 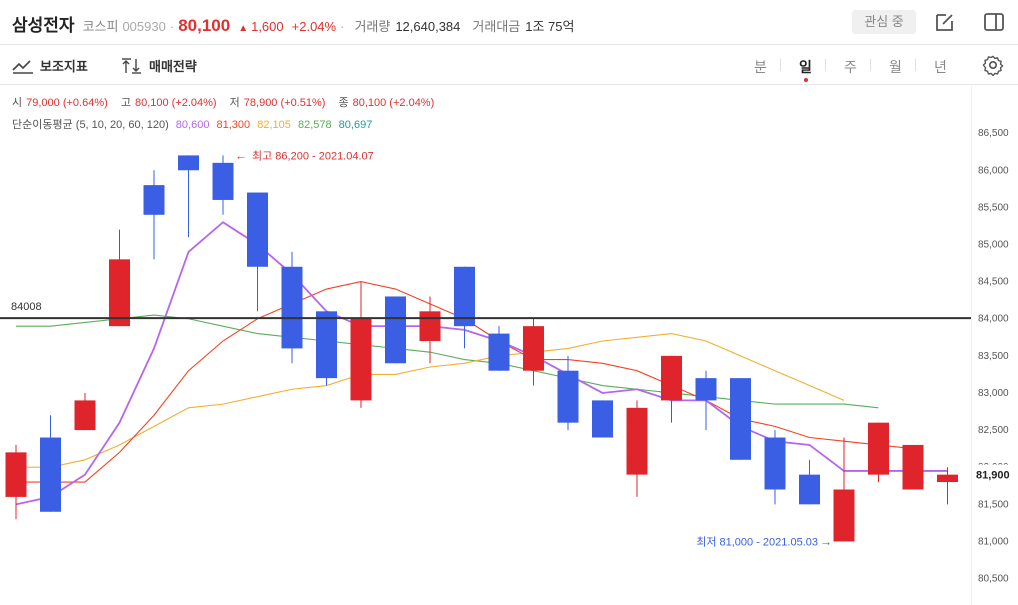 What do you see at coordinates (274, 125) in the screenshot?
I see `ma20-value: 82,105` at bounding box center [274, 125].